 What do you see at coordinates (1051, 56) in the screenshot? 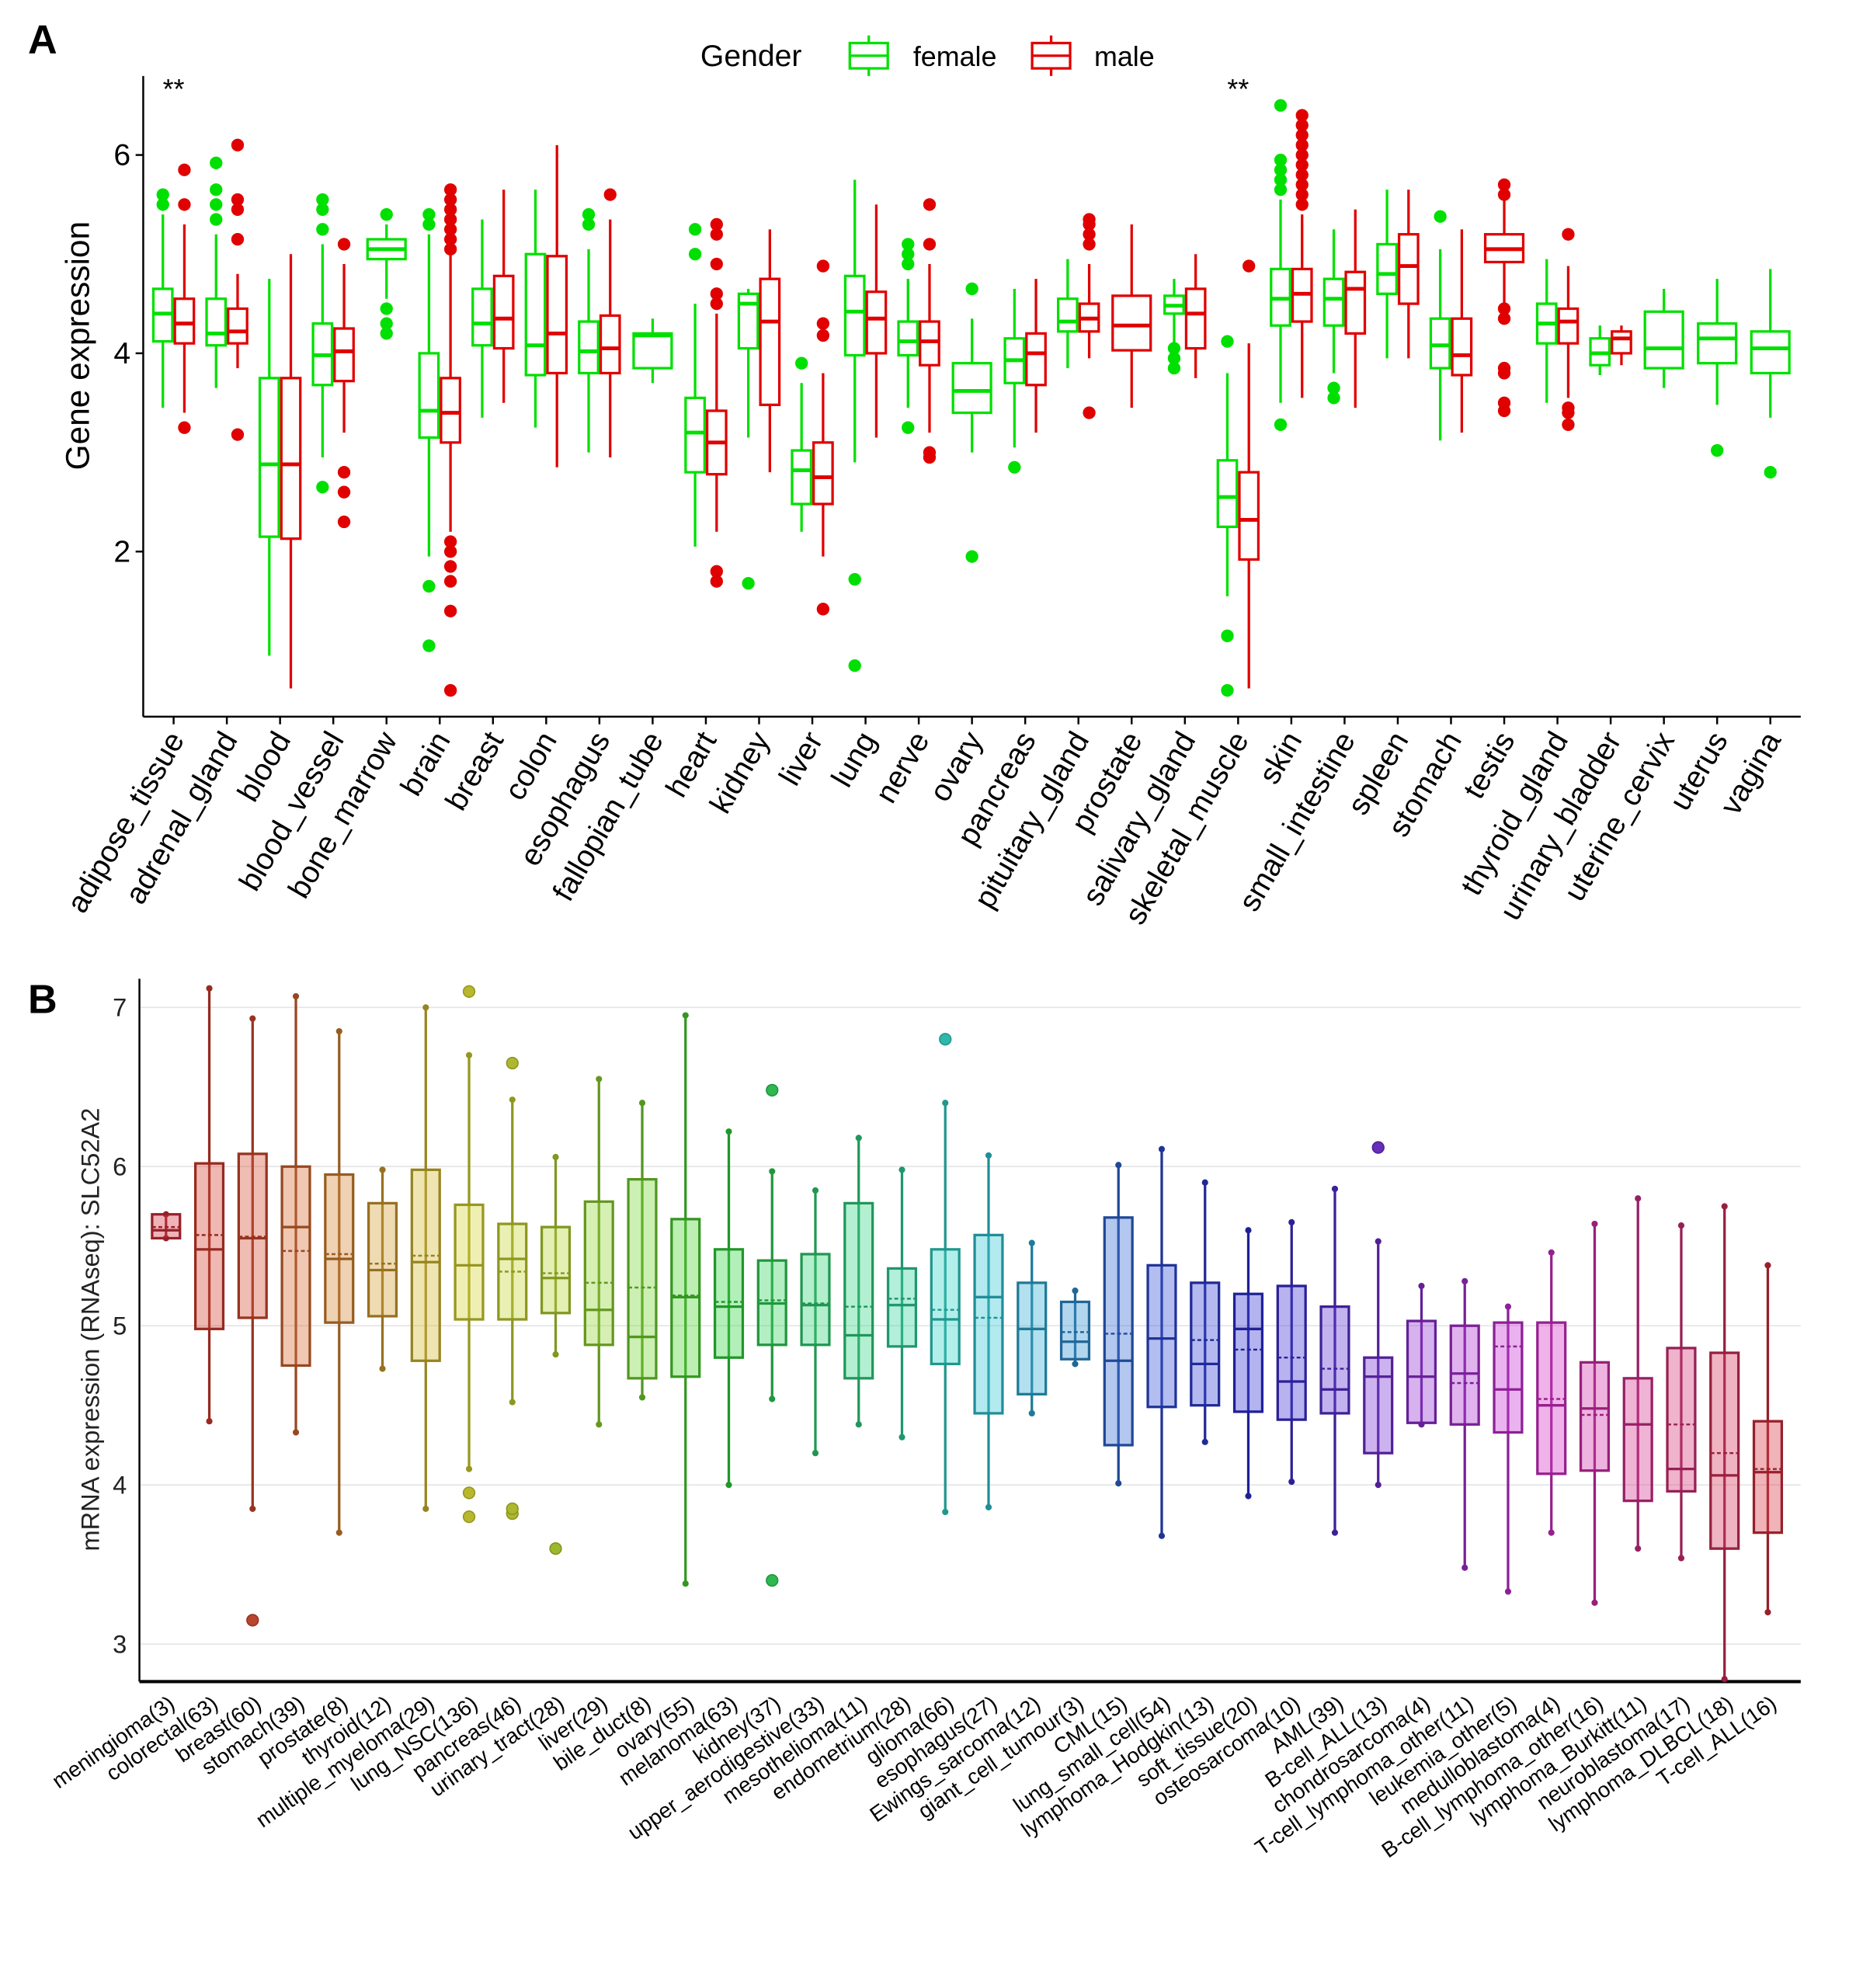
I see `legend-key-male` at bounding box center [1051, 56].